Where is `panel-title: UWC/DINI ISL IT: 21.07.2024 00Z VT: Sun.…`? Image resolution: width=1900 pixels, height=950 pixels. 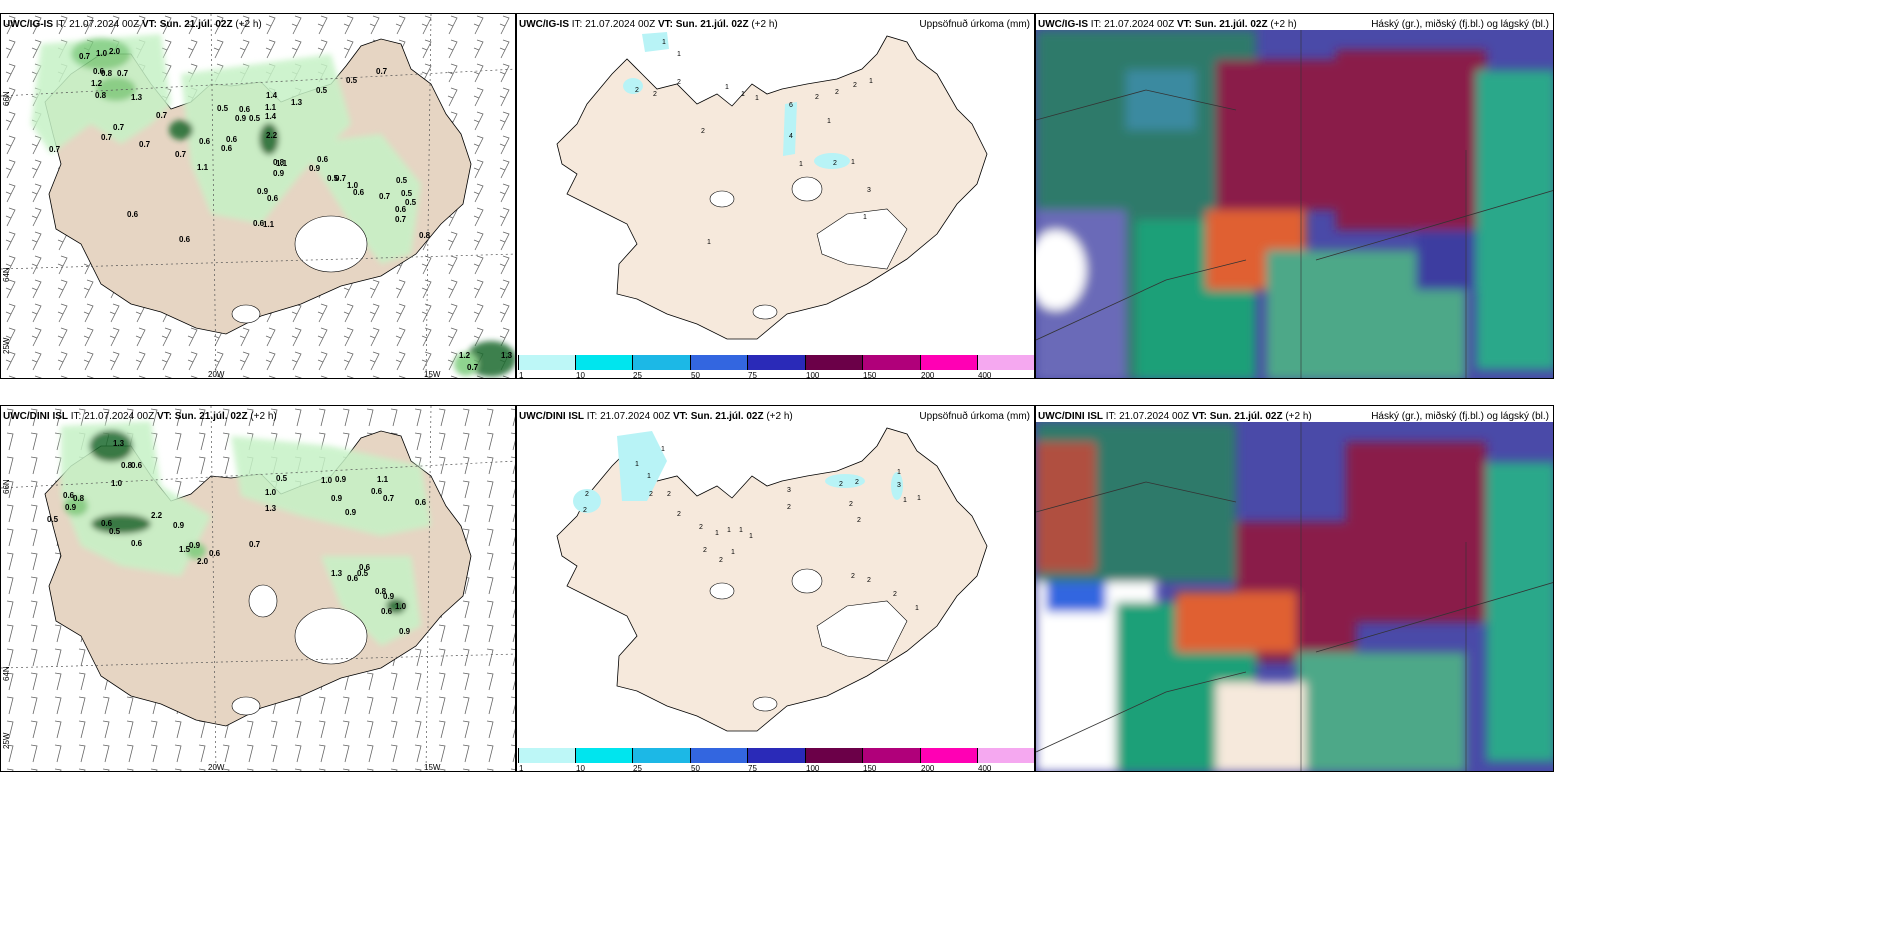 panel-title: UWC/DINI ISL IT: 21.07.2024 00Z VT: Sun.… is located at coordinates (140, 416).